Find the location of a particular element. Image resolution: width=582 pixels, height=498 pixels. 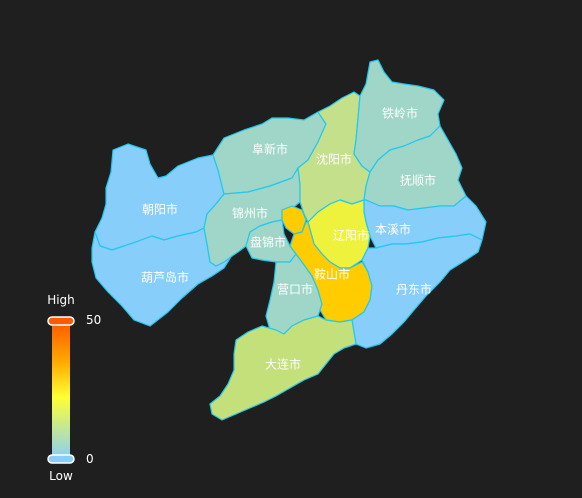

region-label-chaoyang: 朝阳市 is located at coordinates (160, 209).